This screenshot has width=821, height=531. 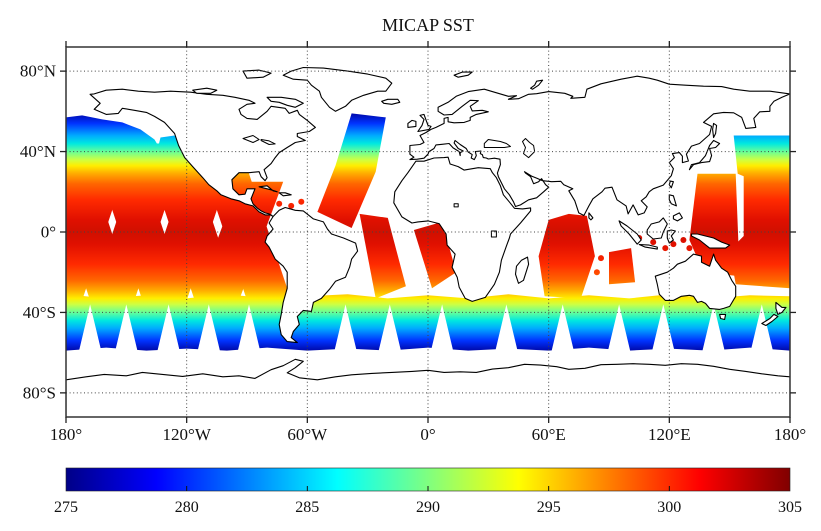 I want to click on water-lake-victoria, so click(x=493, y=234).